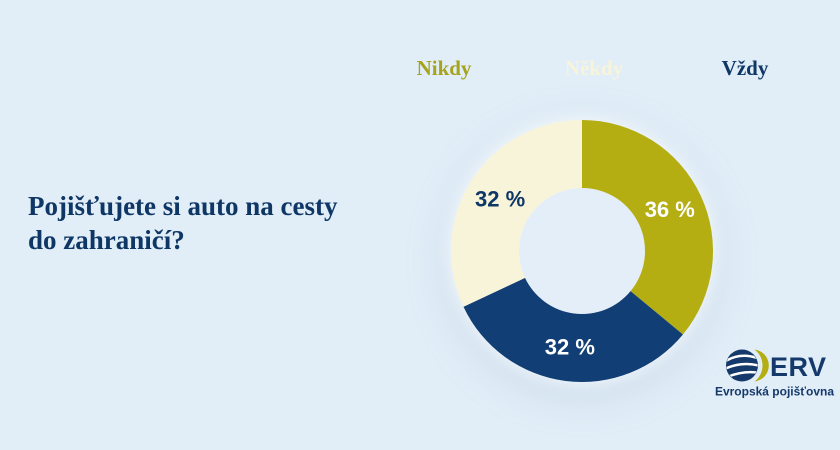 The height and width of the screenshot is (450, 840). Describe the element at coordinates (745, 68) in the screenshot. I see `legend-item-vzdy: Vždy` at that location.